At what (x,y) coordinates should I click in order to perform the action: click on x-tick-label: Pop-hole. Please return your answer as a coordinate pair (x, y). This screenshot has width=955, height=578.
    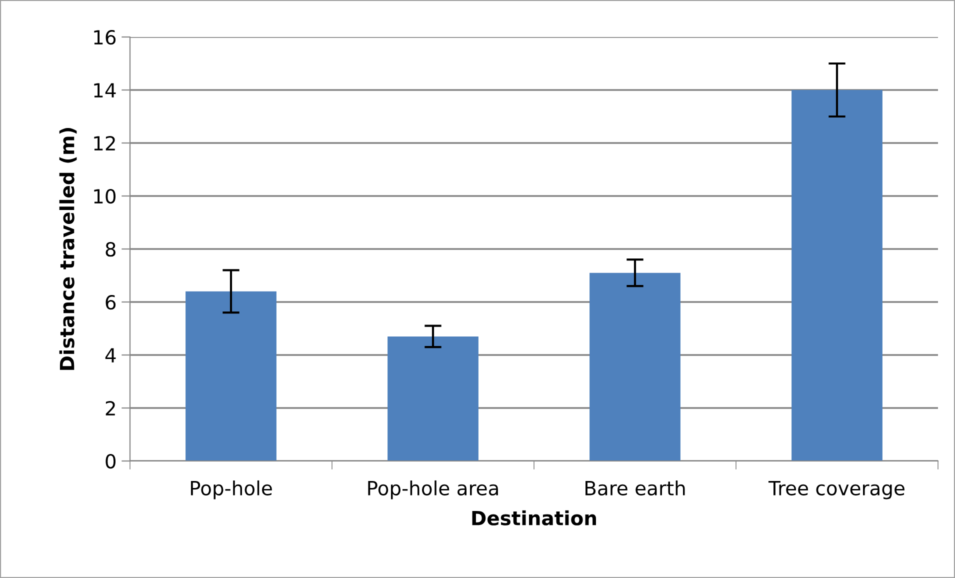
    Looking at the image, I should click on (231, 490).